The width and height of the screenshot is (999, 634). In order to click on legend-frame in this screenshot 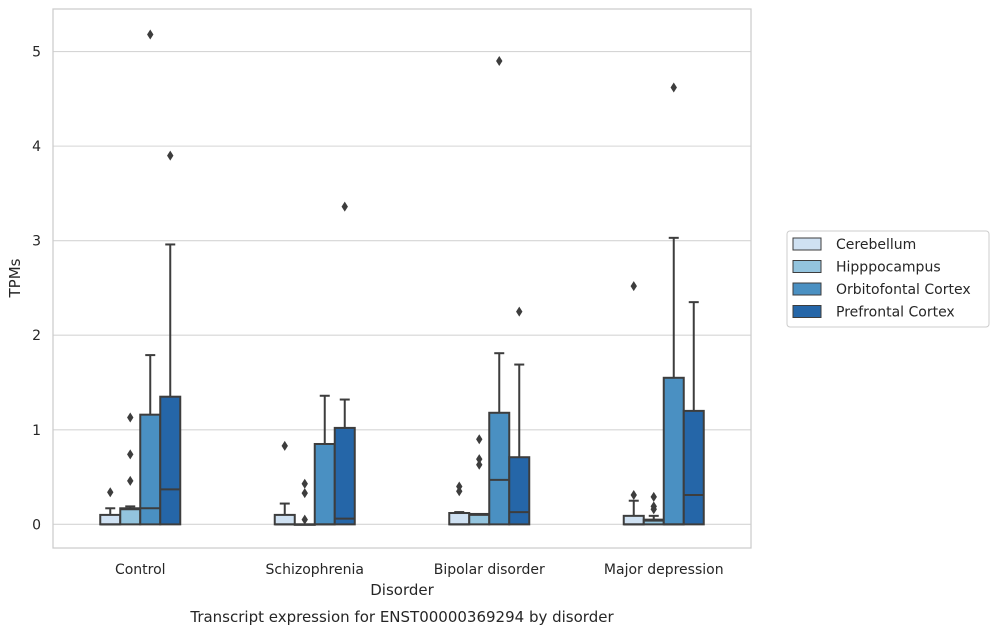, I will do `click(888, 279)`.